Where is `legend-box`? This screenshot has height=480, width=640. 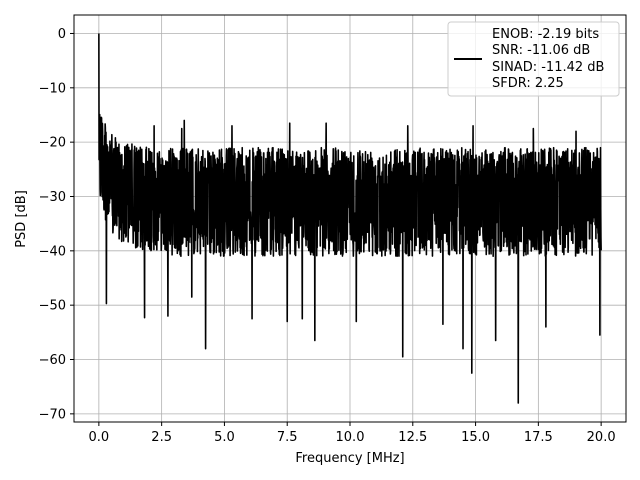
legend-box is located at coordinates (533, 59).